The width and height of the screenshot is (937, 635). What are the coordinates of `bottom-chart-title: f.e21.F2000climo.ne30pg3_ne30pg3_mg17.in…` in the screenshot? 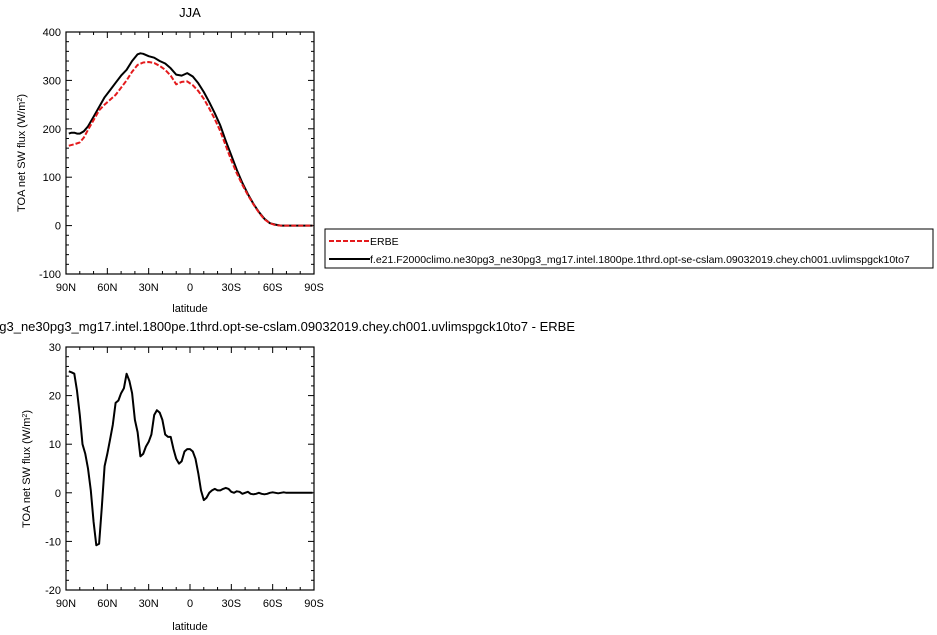 It's located at (287, 326).